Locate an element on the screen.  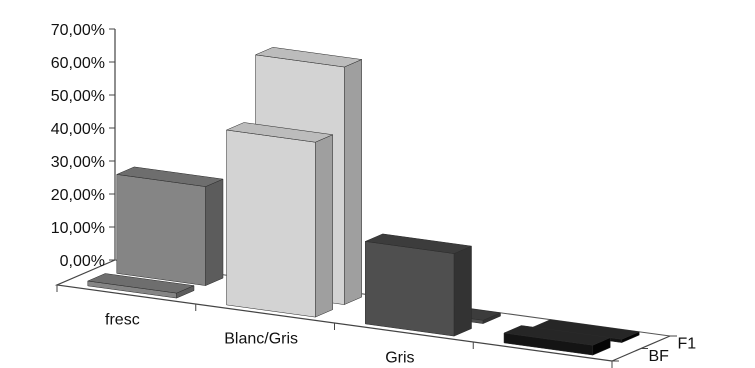
bar-BF-fresc is located at coordinates (140, 286).